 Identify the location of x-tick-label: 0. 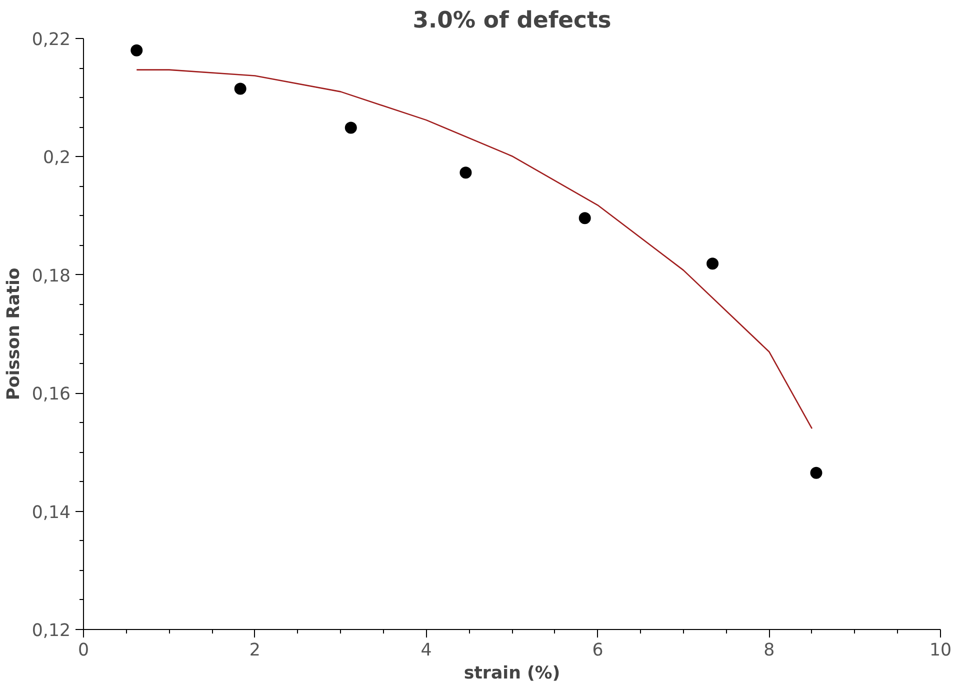
(84, 650).